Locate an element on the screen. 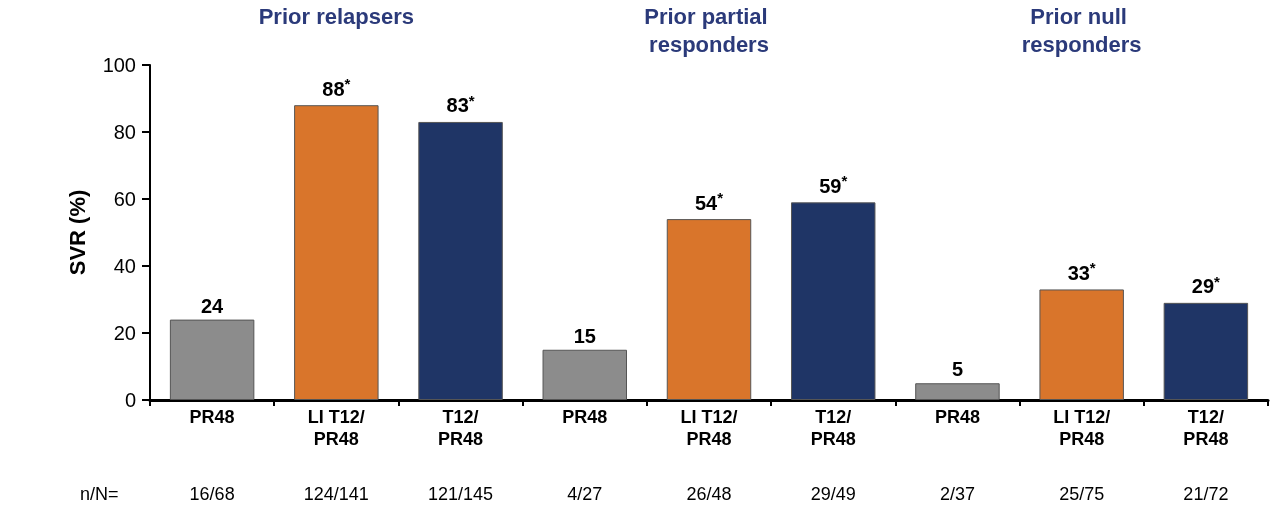 The height and width of the screenshot is (510, 1288). text: 25/75 is located at coordinates (1082, 494).